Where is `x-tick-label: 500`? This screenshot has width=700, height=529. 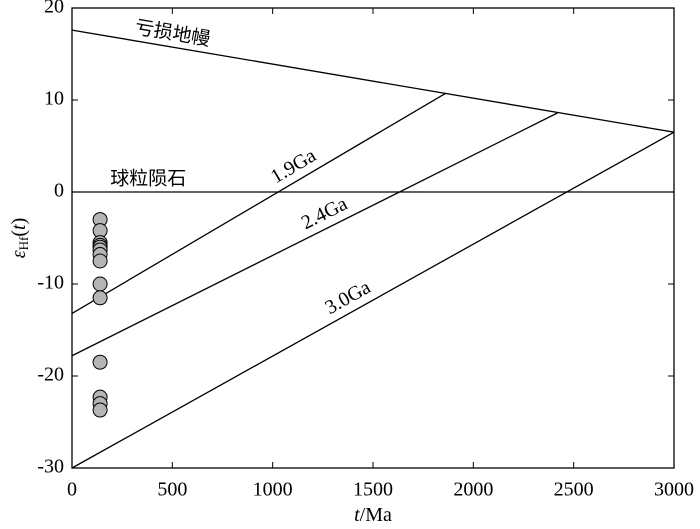 x-tick-label: 500 is located at coordinates (172, 490).